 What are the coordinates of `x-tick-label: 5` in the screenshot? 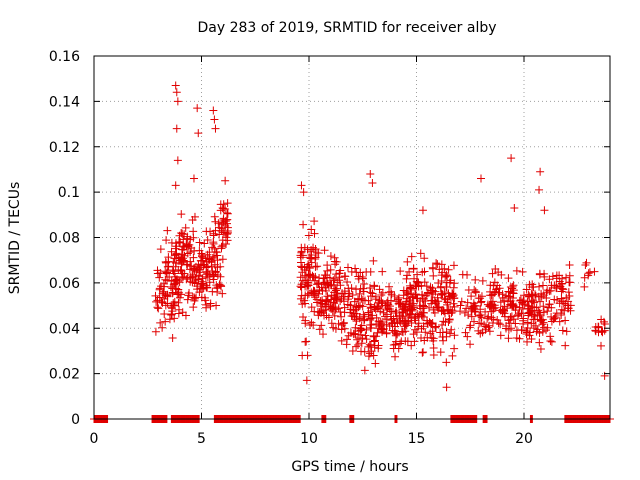 It's located at (201, 439).